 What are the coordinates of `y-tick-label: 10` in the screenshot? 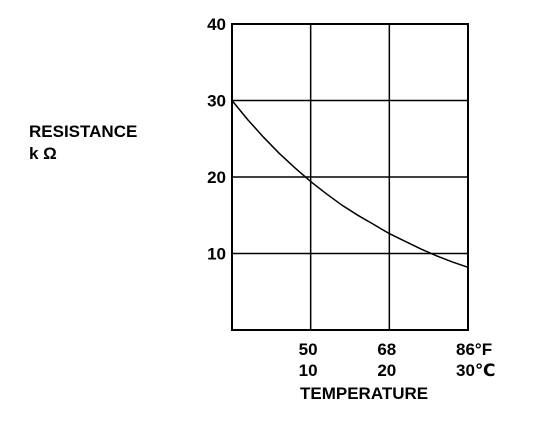 It's located at (216, 254).